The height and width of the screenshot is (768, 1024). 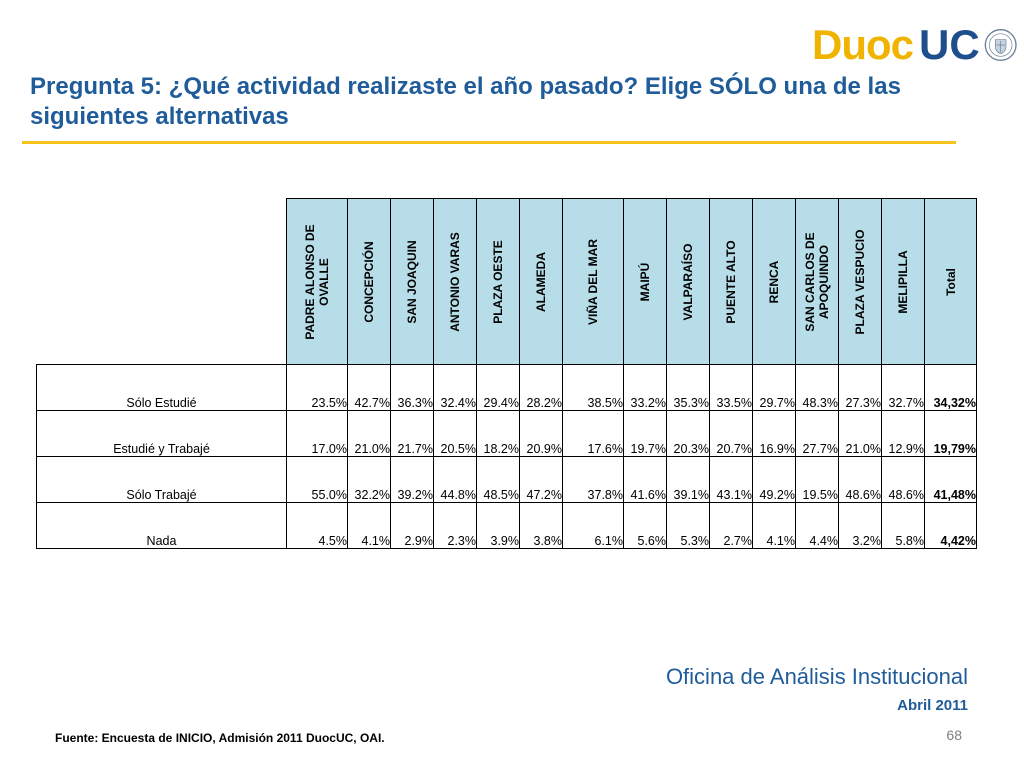 I want to click on table-cell: 29.4%, so click(x=498, y=387).